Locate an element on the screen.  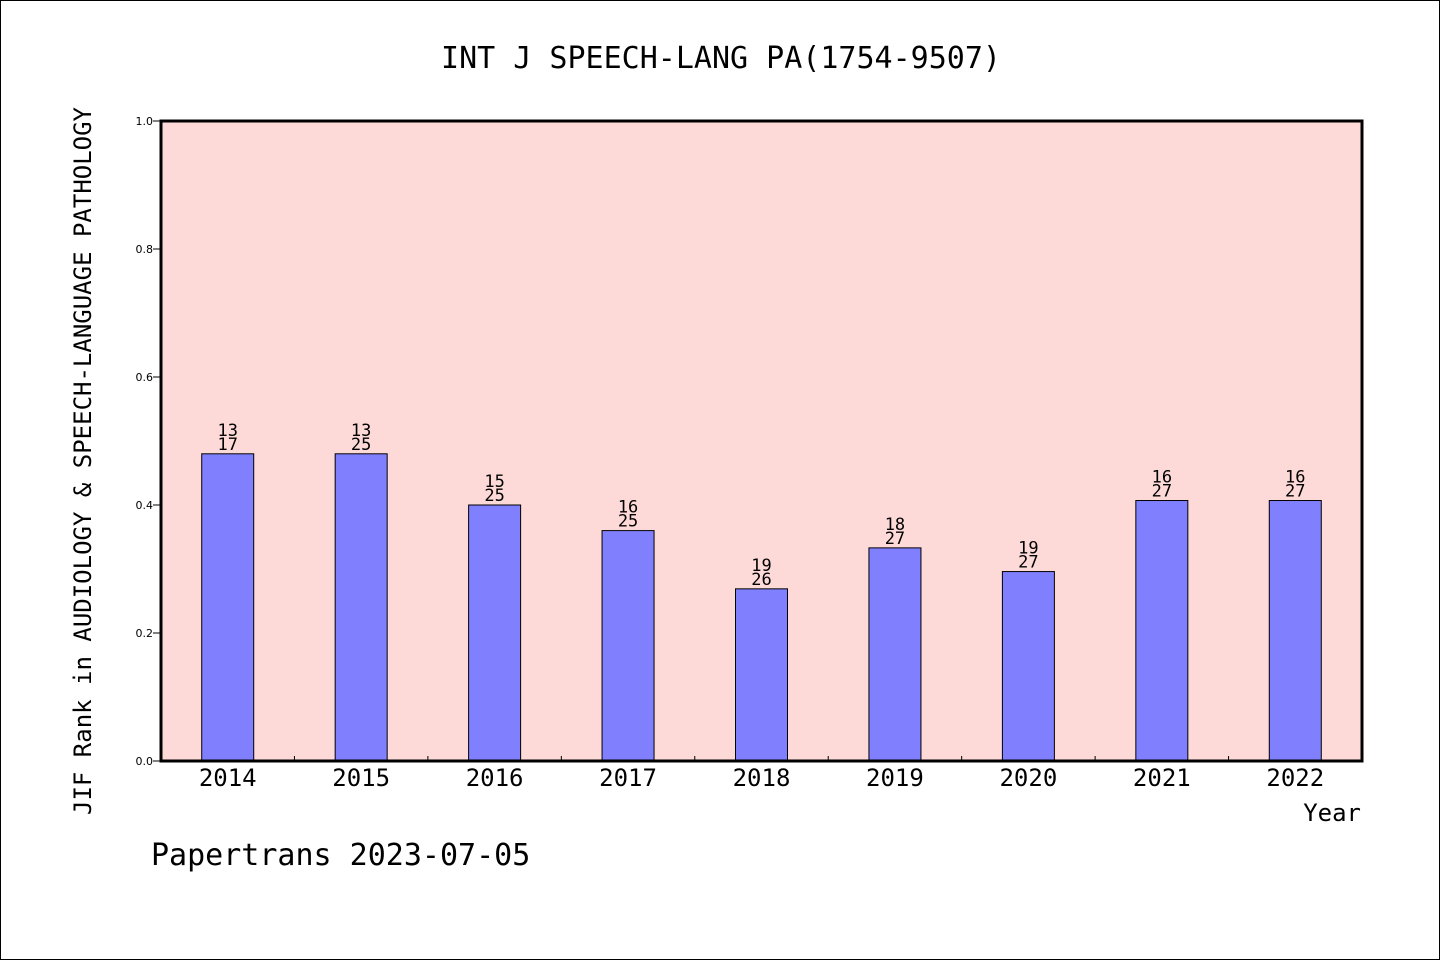
x-tick-label: 2016 is located at coordinates (495, 778).